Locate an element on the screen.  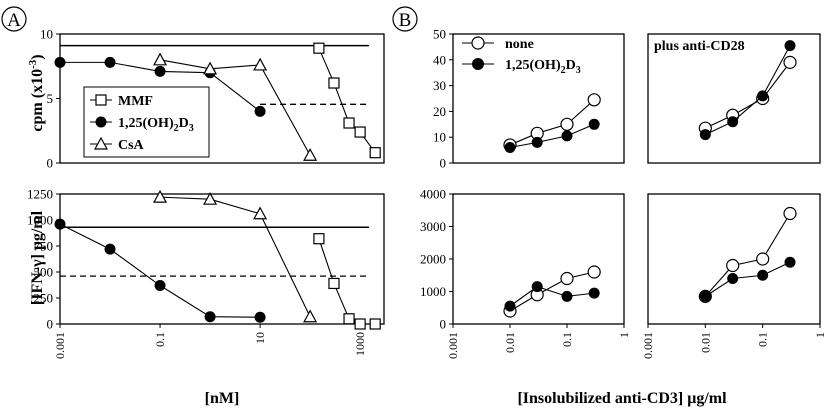
b-top-left-series-line-none is located at coordinates (552, 122).